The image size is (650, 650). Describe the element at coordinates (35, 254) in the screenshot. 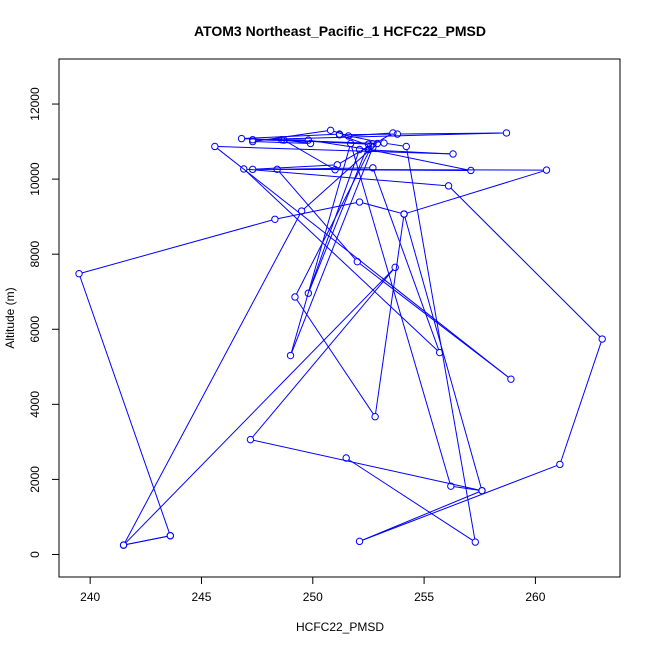

I see `y-tick-label: 8000` at that location.